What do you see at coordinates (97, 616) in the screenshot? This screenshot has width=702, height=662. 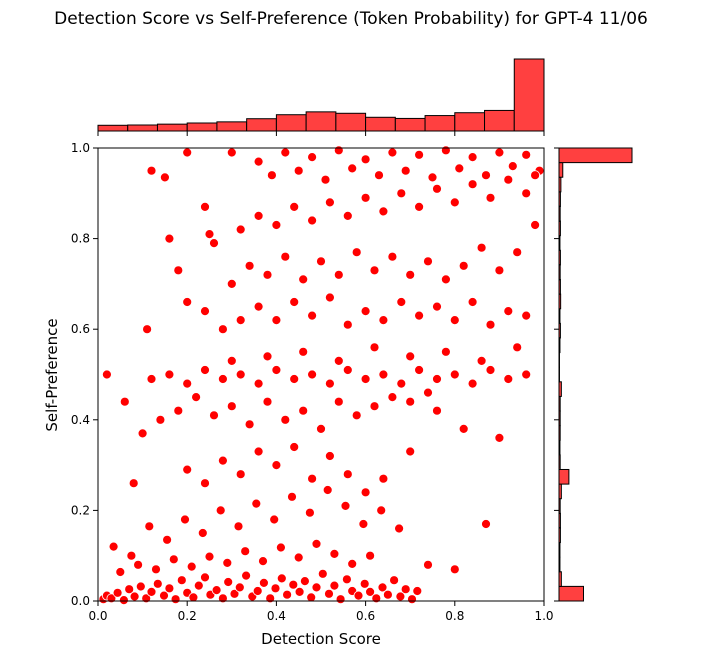 I see `x-tick-label: 0.0` at bounding box center [97, 616].